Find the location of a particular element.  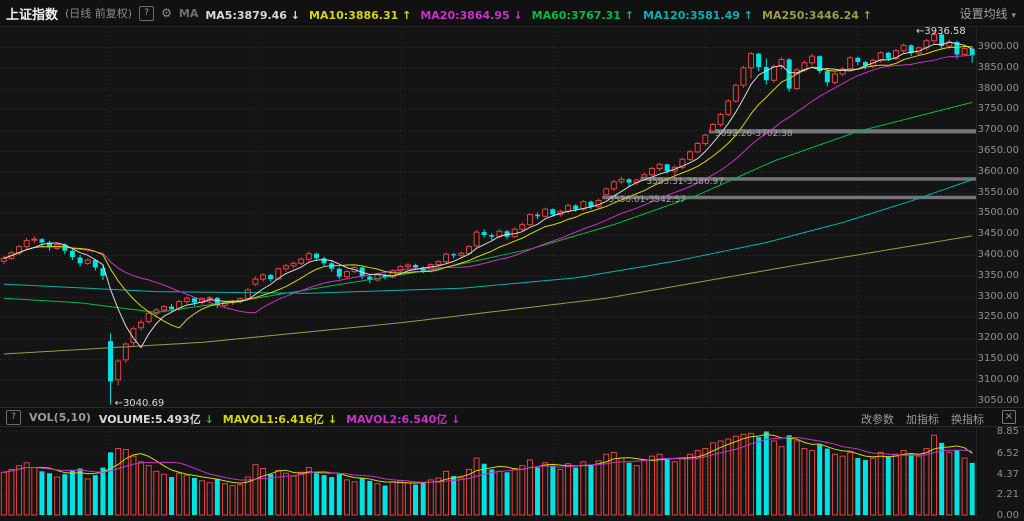

price-axis-label: 3050.00 is located at coordinates (998, 400).